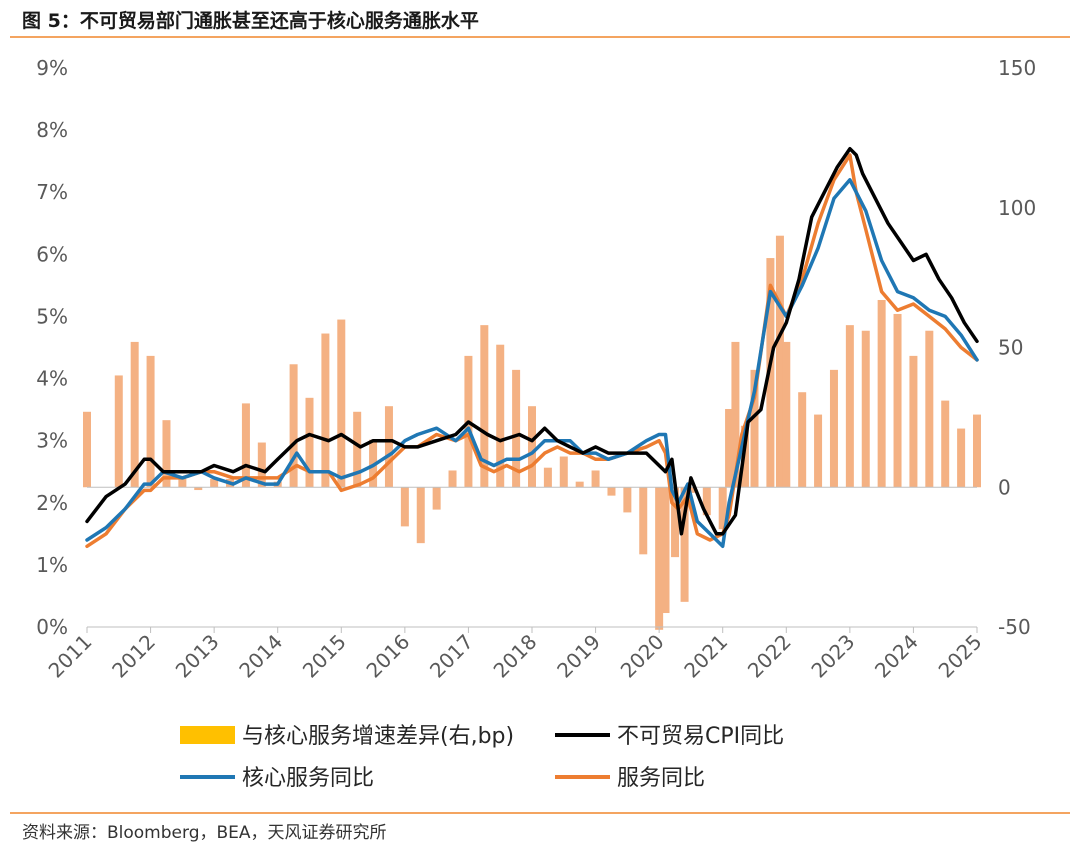  I want to click on source-rule, so click(540, 813).